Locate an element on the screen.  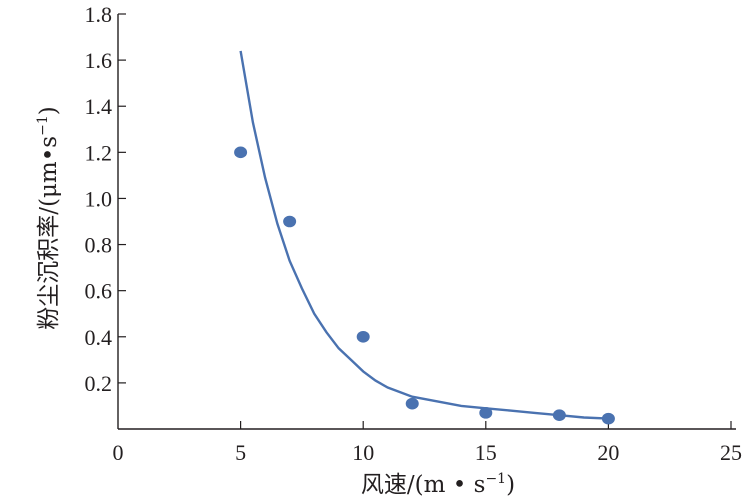
y-tick-label: 1.8 is located at coordinates (99, 14).